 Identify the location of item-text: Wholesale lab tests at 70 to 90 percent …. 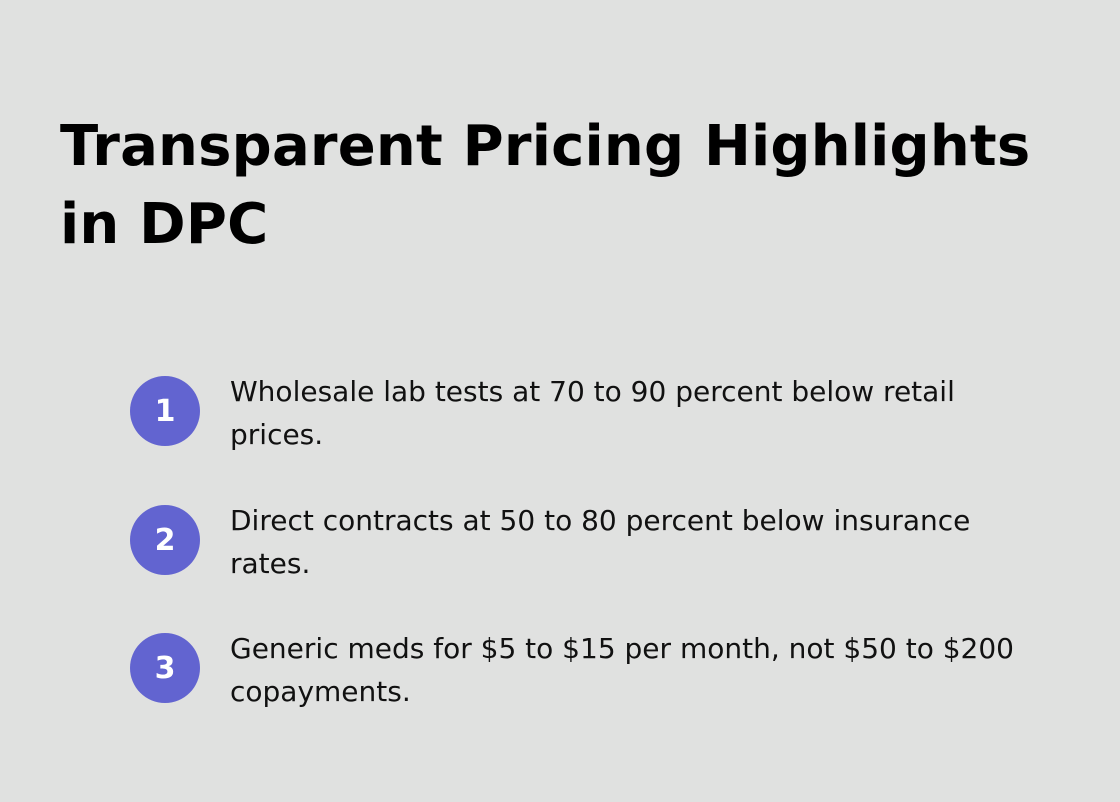
(592, 413).